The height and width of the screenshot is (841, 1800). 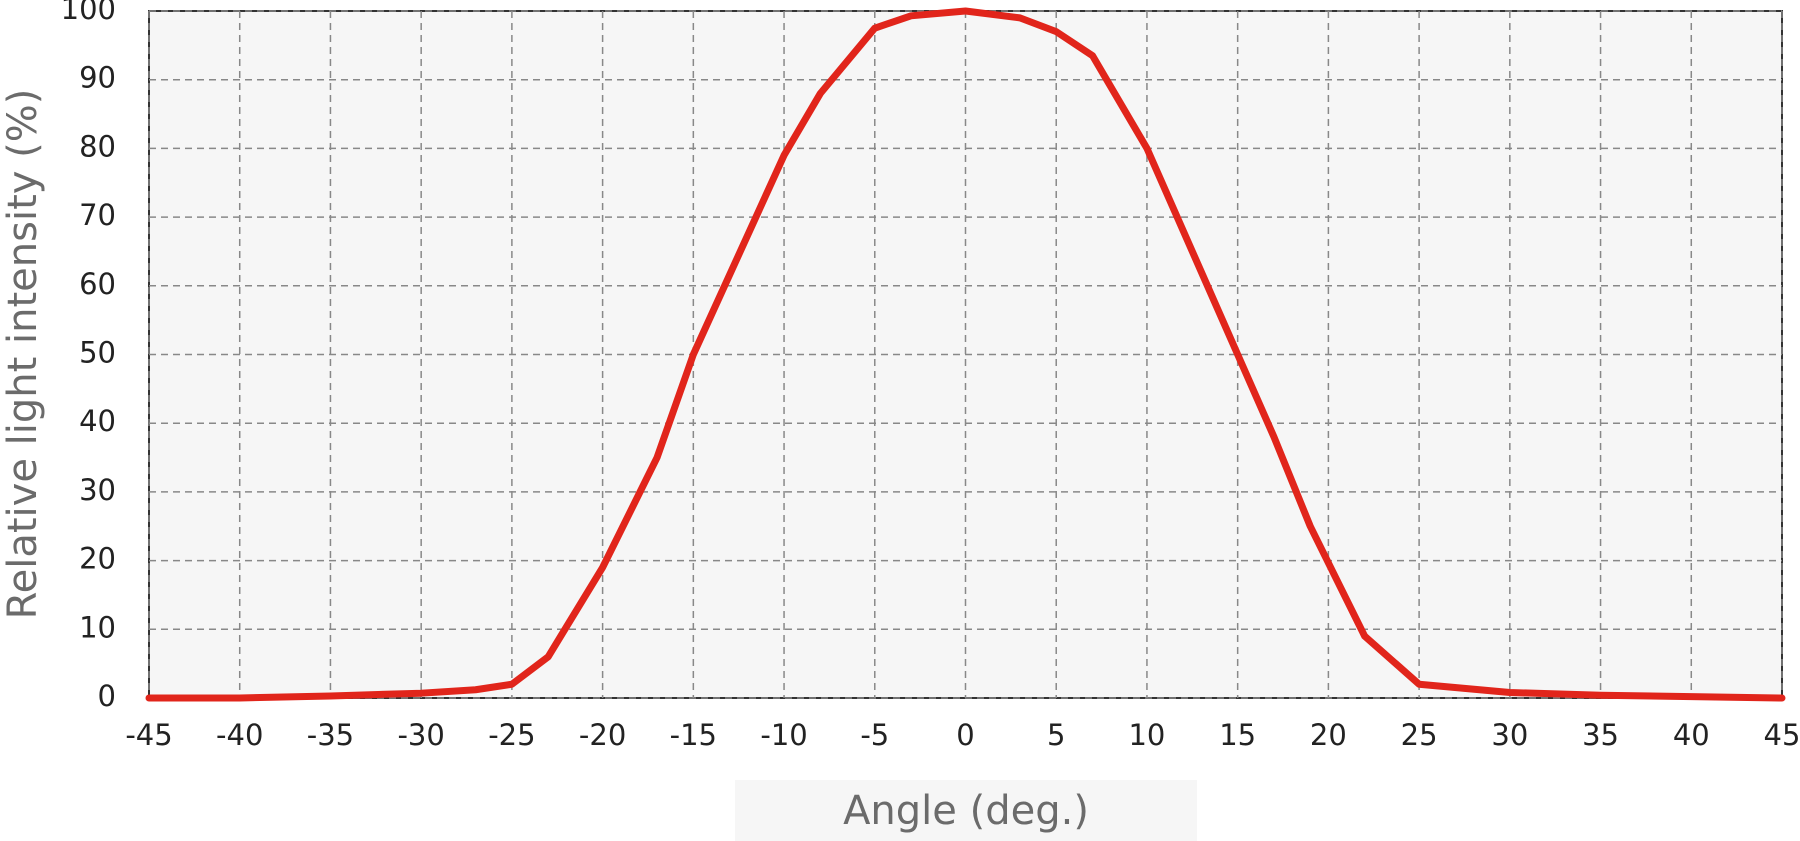 I want to click on y-tick-label: 90, so click(x=97, y=78).